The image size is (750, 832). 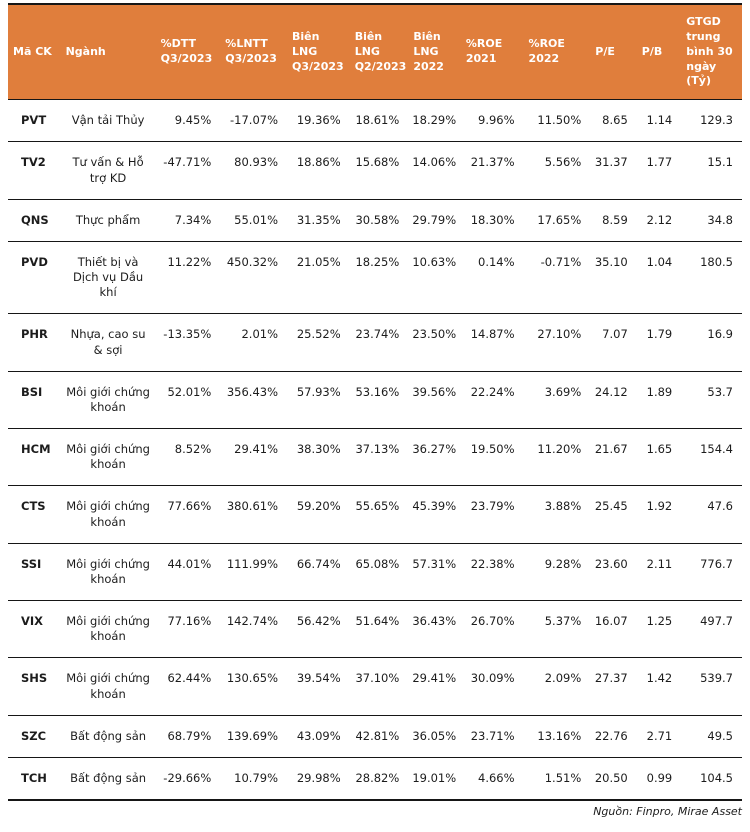 What do you see at coordinates (711, 120) in the screenshot?
I see `metric-value: 129.3` at bounding box center [711, 120].